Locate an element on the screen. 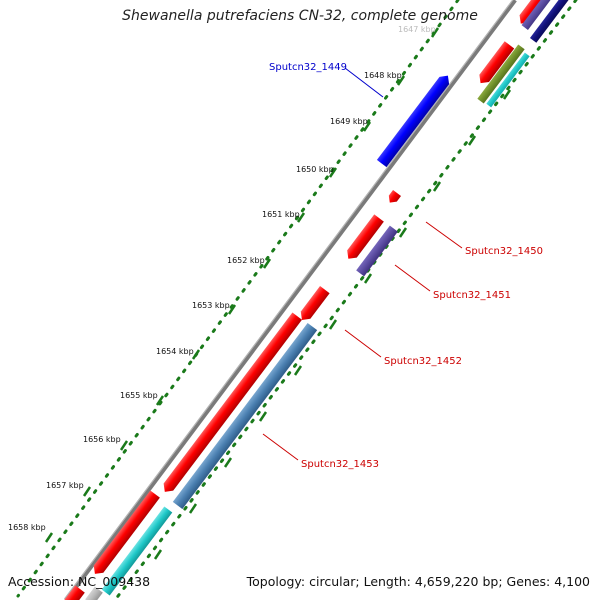  scale-label: 1650 kbp is located at coordinates (315, 169).